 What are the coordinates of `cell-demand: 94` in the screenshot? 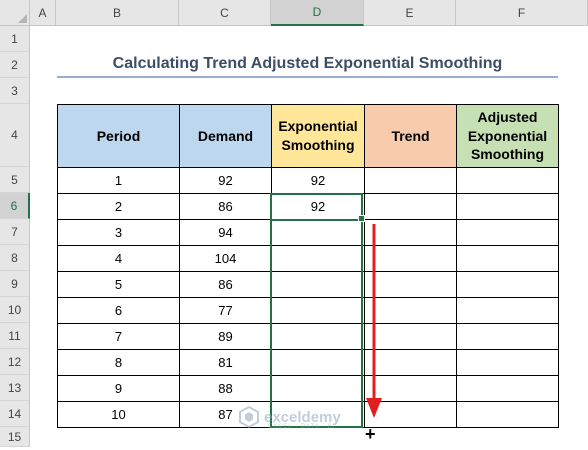 It's located at (225, 232).